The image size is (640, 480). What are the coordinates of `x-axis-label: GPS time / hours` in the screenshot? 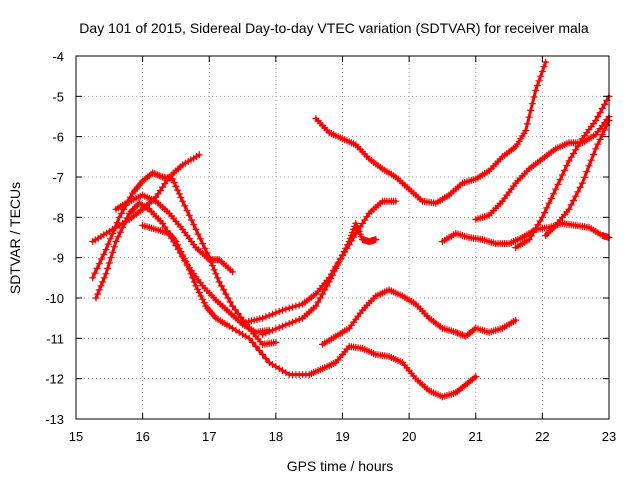 It's located at (340, 466).